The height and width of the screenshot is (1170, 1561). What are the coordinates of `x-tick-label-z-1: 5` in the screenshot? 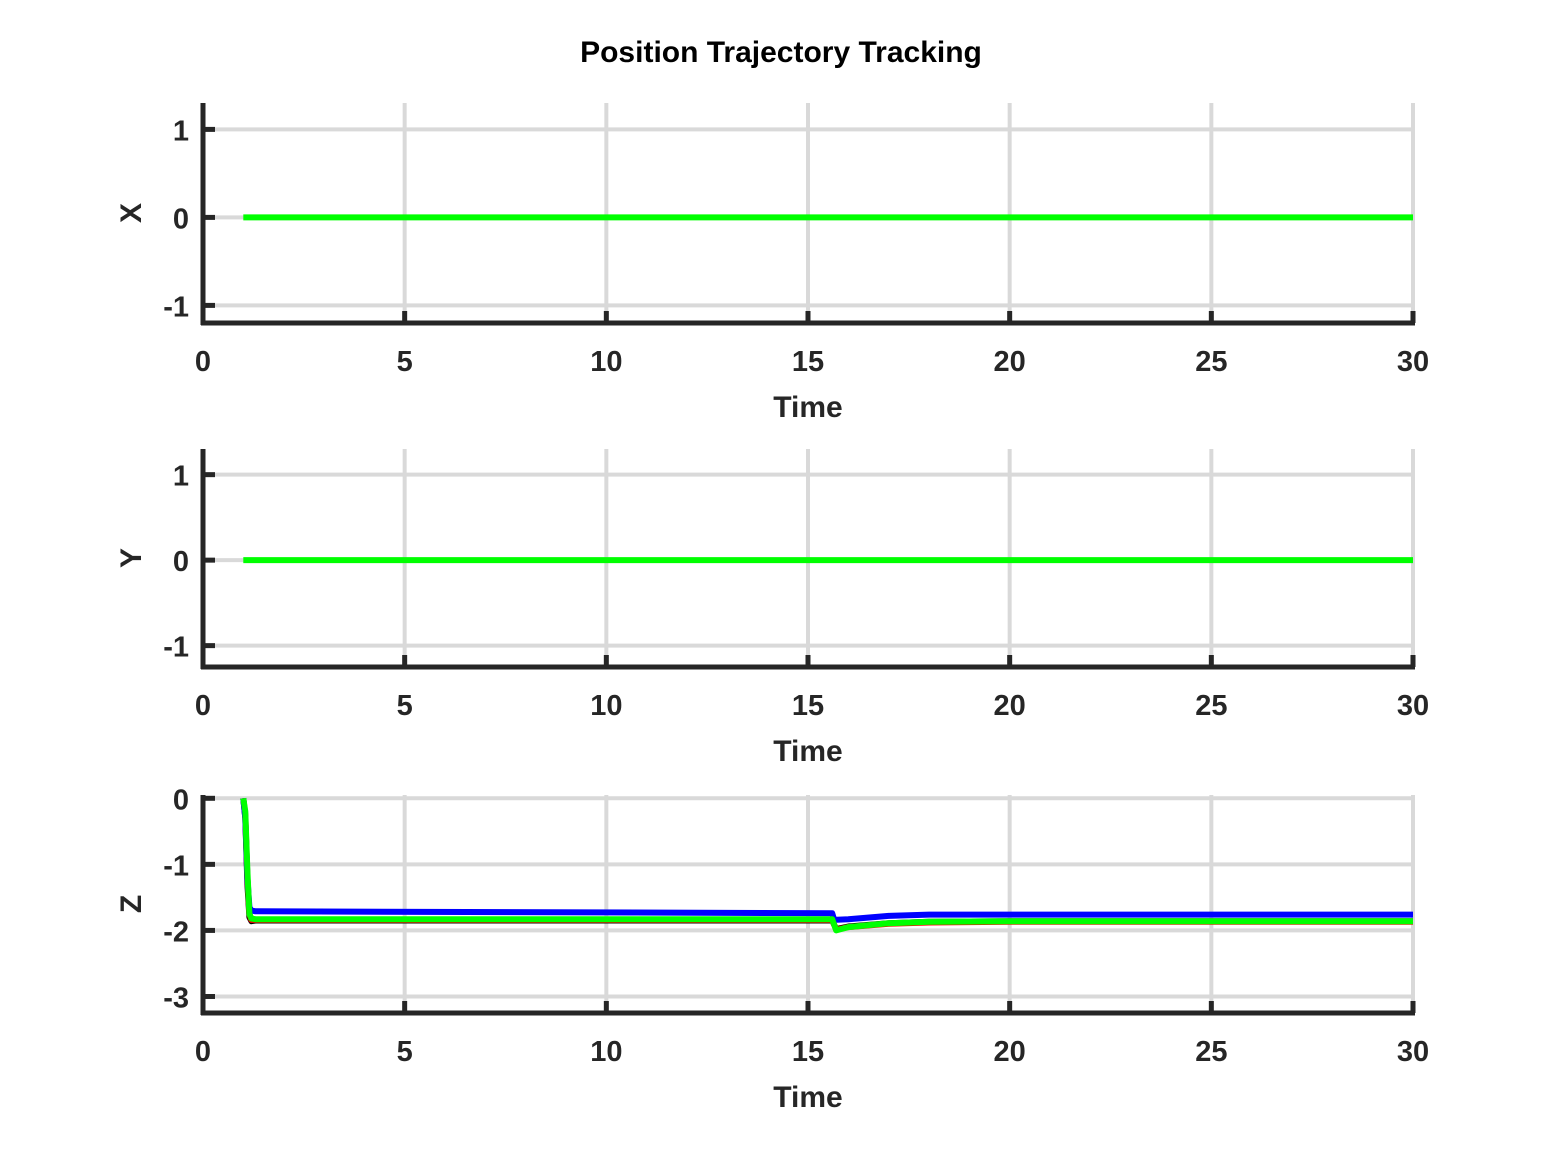 It's located at (405, 1052).